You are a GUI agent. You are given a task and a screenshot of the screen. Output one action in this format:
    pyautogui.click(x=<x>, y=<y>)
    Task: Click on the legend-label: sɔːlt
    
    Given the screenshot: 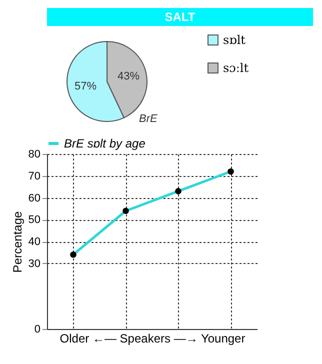 What is the action you would take?
    pyautogui.click(x=236, y=68)
    